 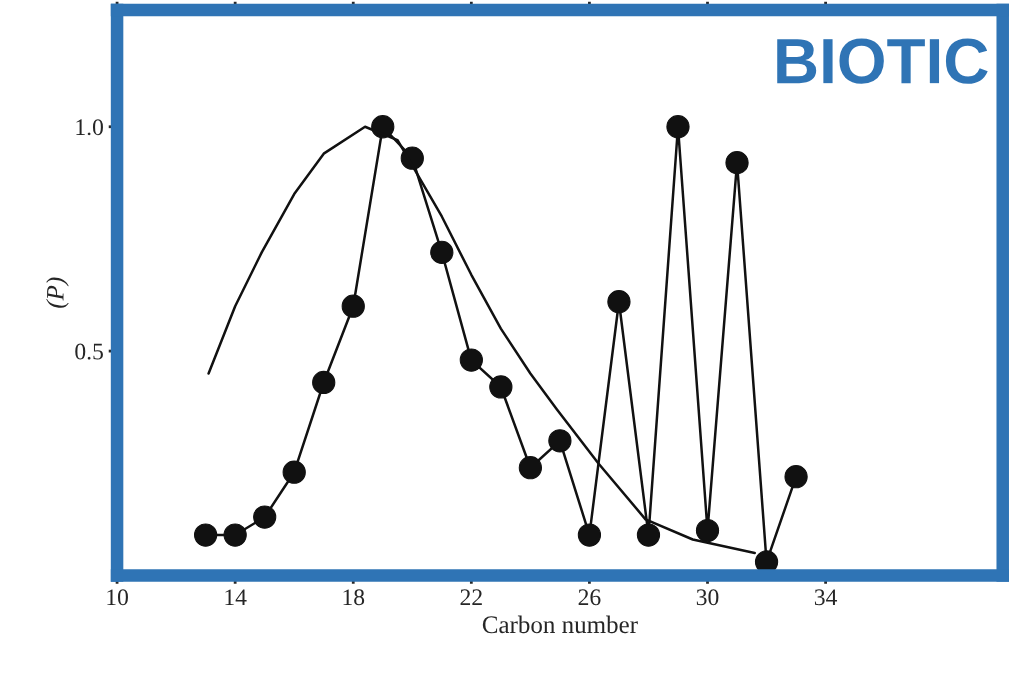 I want to click on x-tick-label: 22, so click(x=471, y=597).